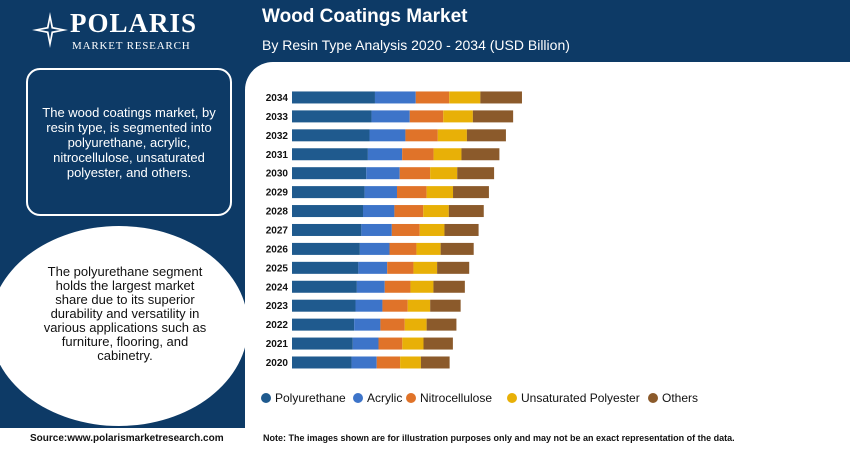 Image resolution: width=850 pixels, height=450 pixels. What do you see at coordinates (322, 343) in the screenshot?
I see `bar-polyurethane-2021` at bounding box center [322, 343].